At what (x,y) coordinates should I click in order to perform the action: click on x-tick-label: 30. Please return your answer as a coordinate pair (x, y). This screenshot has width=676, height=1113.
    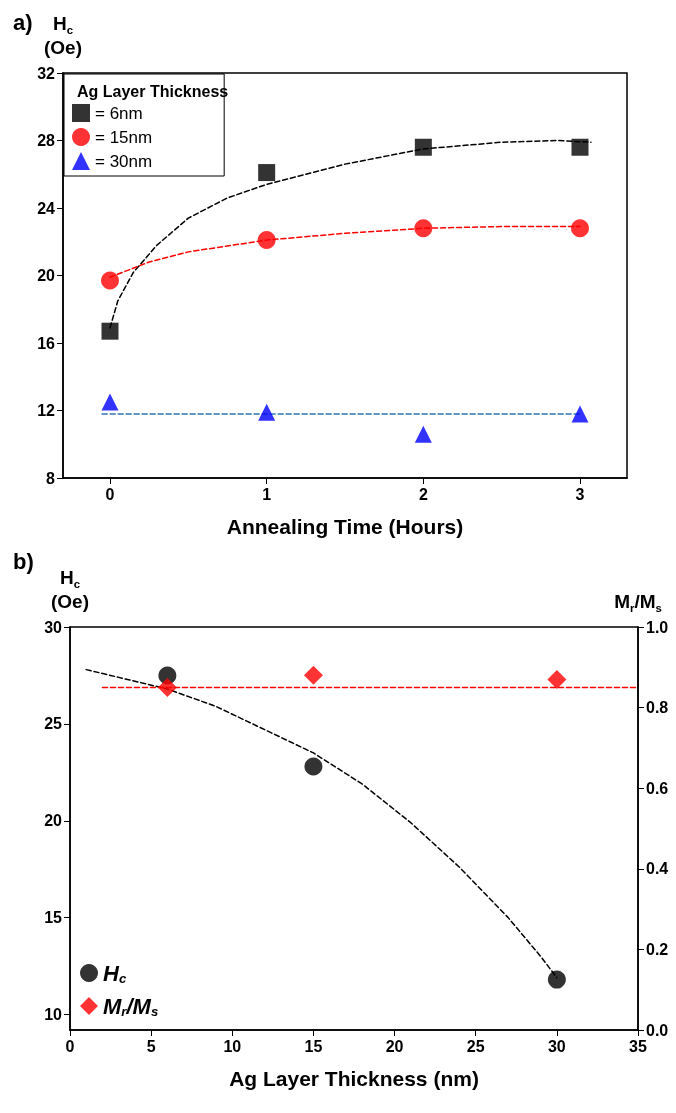
    Looking at the image, I should click on (556, 1046).